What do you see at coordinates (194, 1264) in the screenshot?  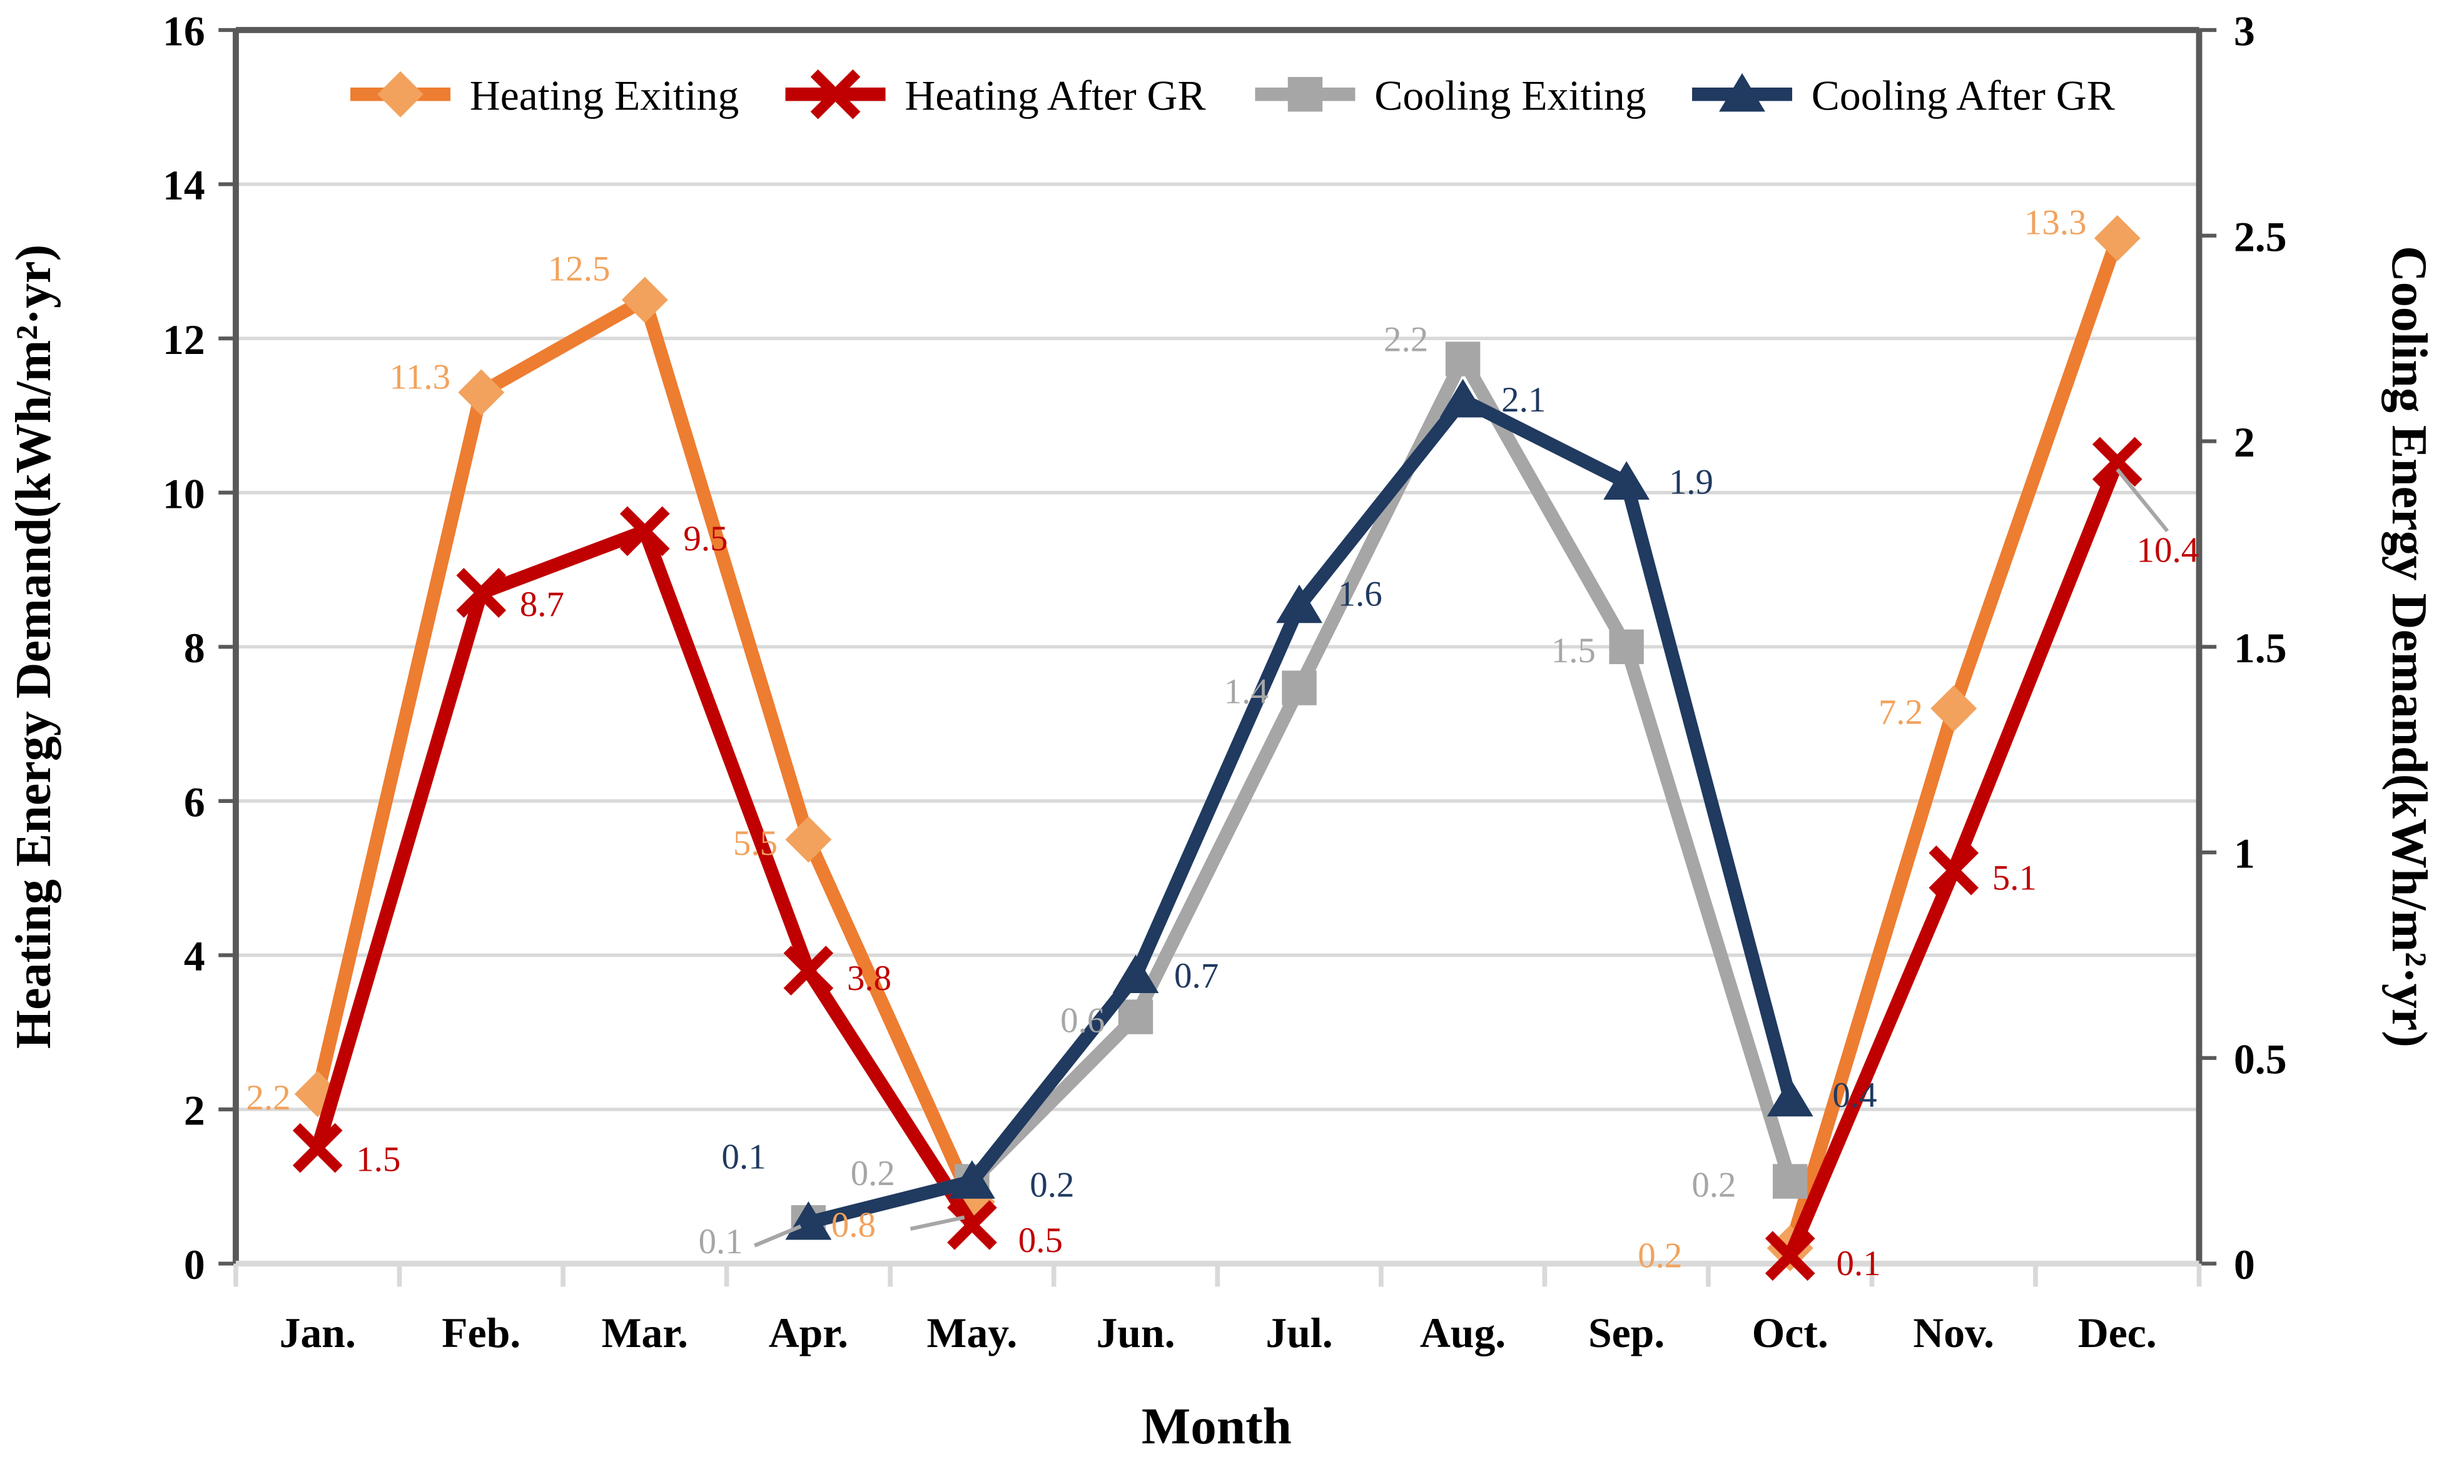 I see `left-axis-tick-label: 0` at bounding box center [194, 1264].